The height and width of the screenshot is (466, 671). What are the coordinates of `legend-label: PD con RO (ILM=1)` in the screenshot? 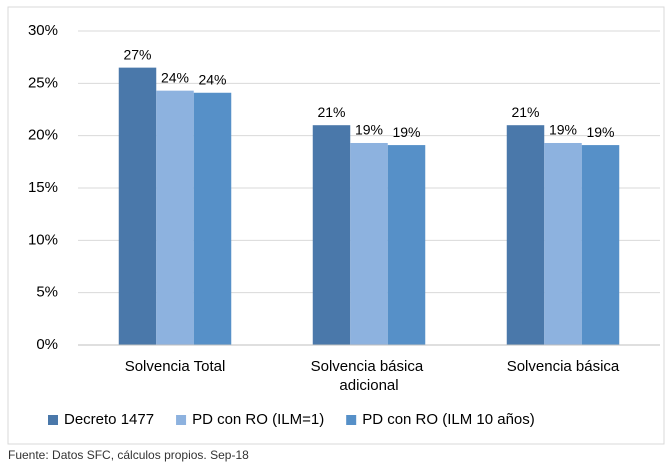 It's located at (258, 419).